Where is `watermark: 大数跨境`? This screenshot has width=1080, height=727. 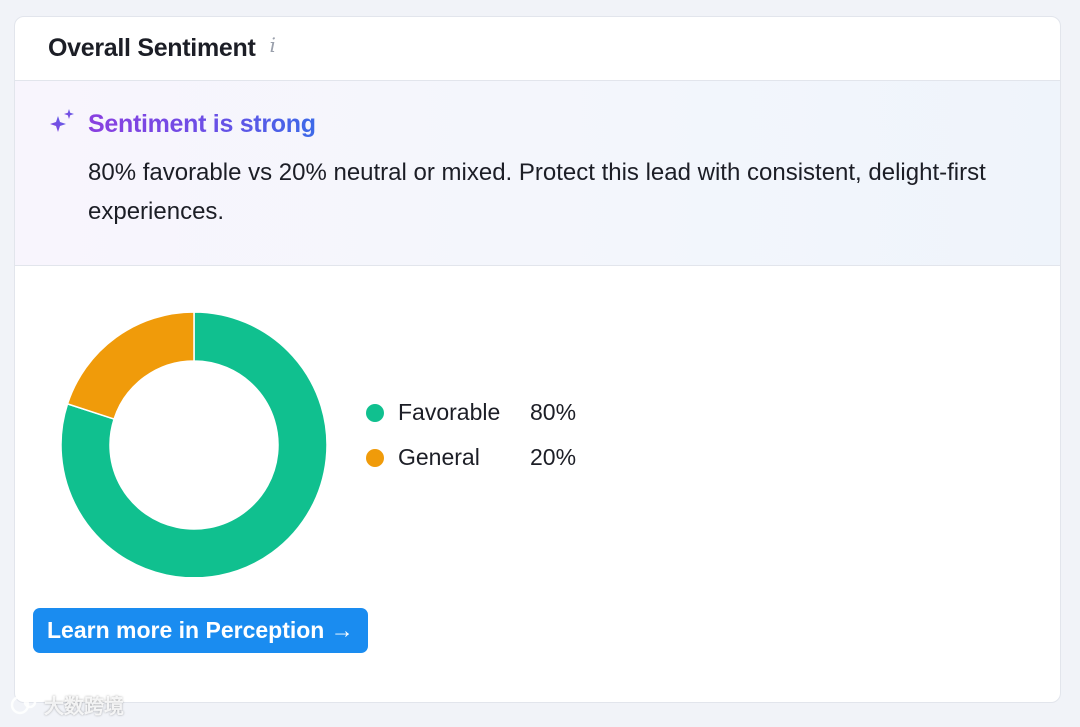
watermark: 大数跨境 is located at coordinates (67, 704).